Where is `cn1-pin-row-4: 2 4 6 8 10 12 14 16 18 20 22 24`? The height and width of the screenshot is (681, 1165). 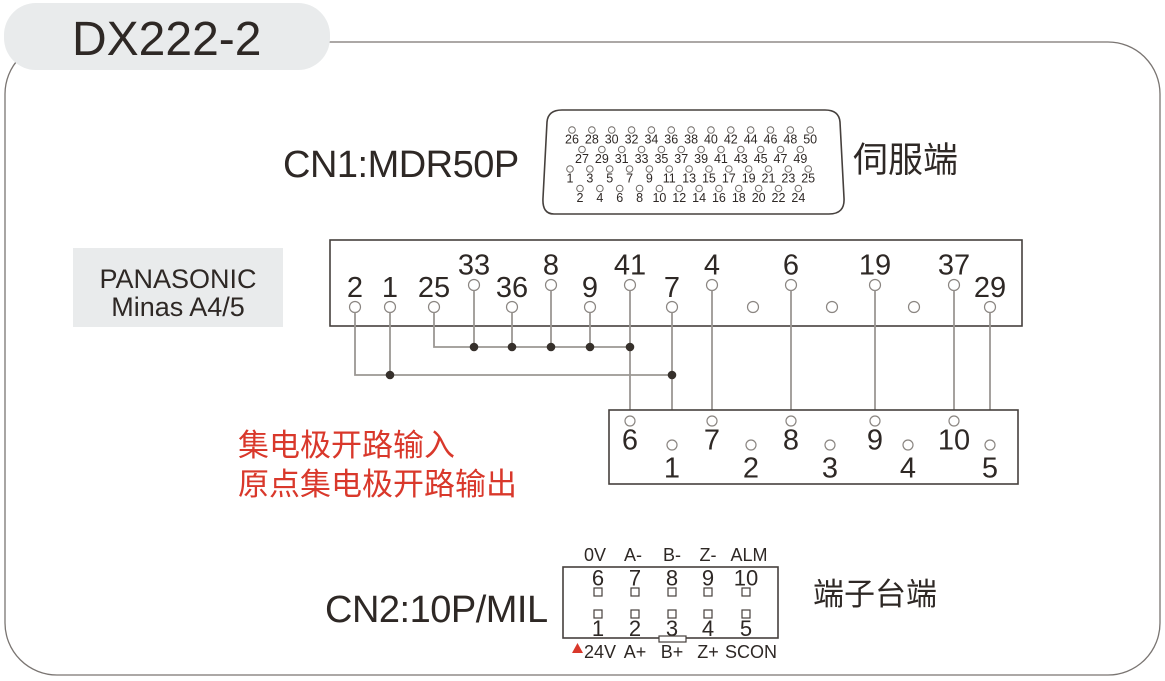 cn1-pin-row-4: 2 4 6 8 10 12 14 16 18 20 22 24 is located at coordinates (690, 194).